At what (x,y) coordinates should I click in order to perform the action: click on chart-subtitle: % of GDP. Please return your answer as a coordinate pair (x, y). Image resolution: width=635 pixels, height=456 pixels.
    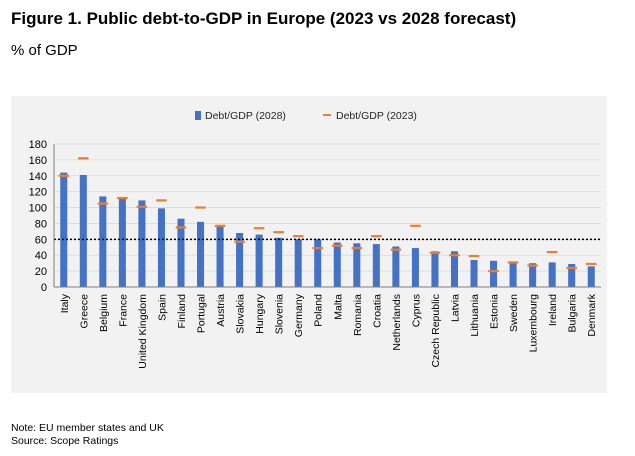
    Looking at the image, I should click on (44, 50).